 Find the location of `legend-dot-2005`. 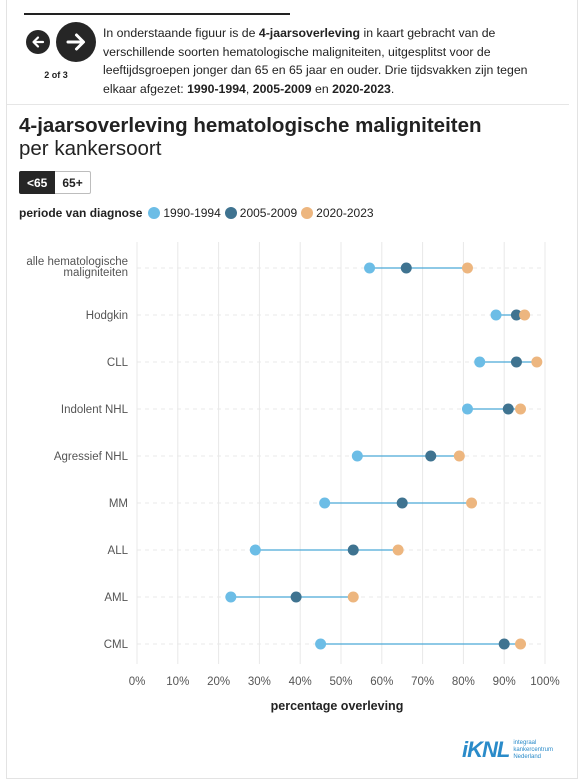

legend-dot-2005 is located at coordinates (230, 213).